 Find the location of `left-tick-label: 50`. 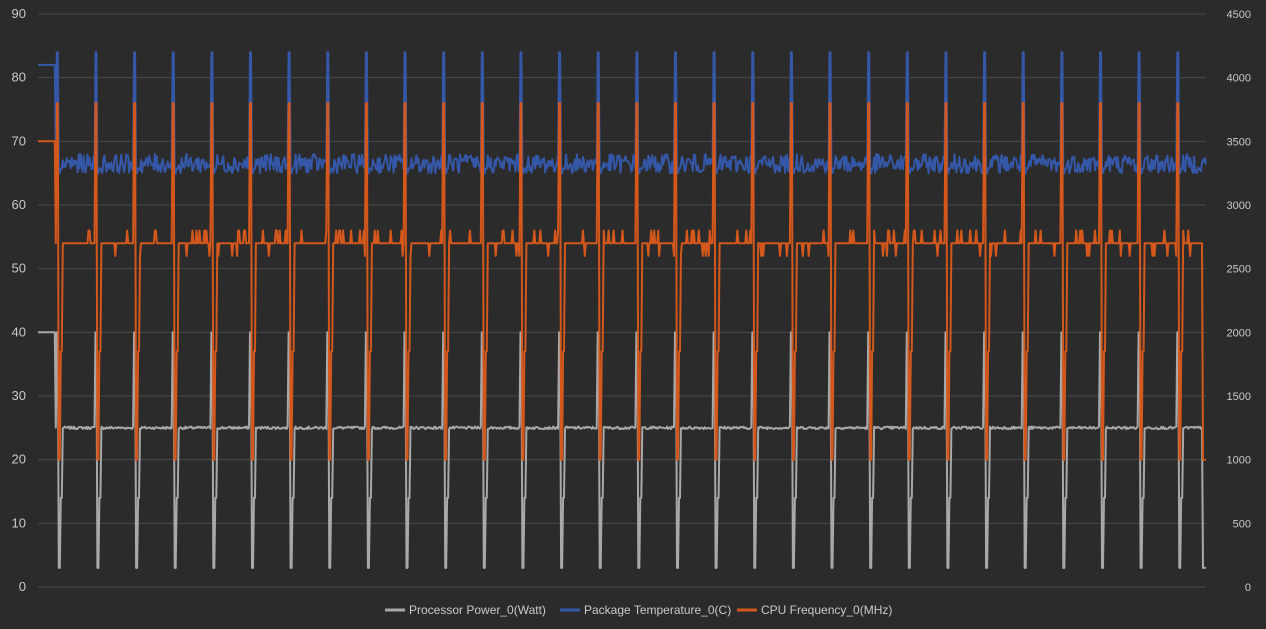

left-tick-label: 50 is located at coordinates (19, 268).